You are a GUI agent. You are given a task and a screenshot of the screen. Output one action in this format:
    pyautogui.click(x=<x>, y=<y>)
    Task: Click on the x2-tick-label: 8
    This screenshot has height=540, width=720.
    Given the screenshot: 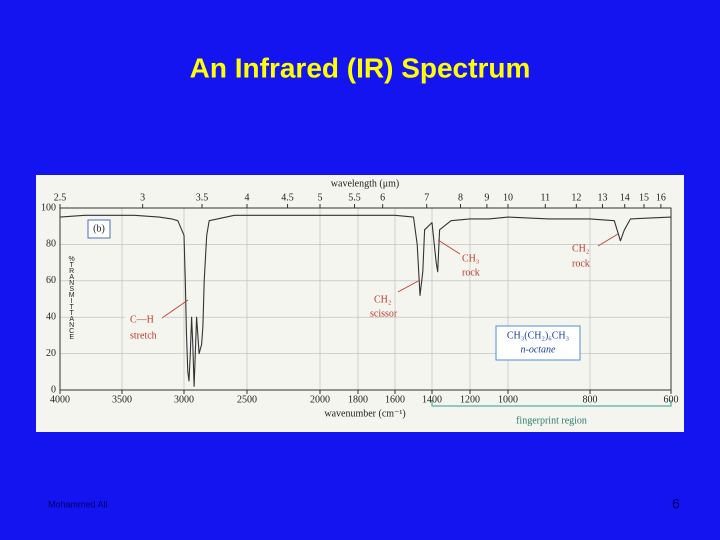 What is the action you would take?
    pyautogui.click(x=460, y=197)
    